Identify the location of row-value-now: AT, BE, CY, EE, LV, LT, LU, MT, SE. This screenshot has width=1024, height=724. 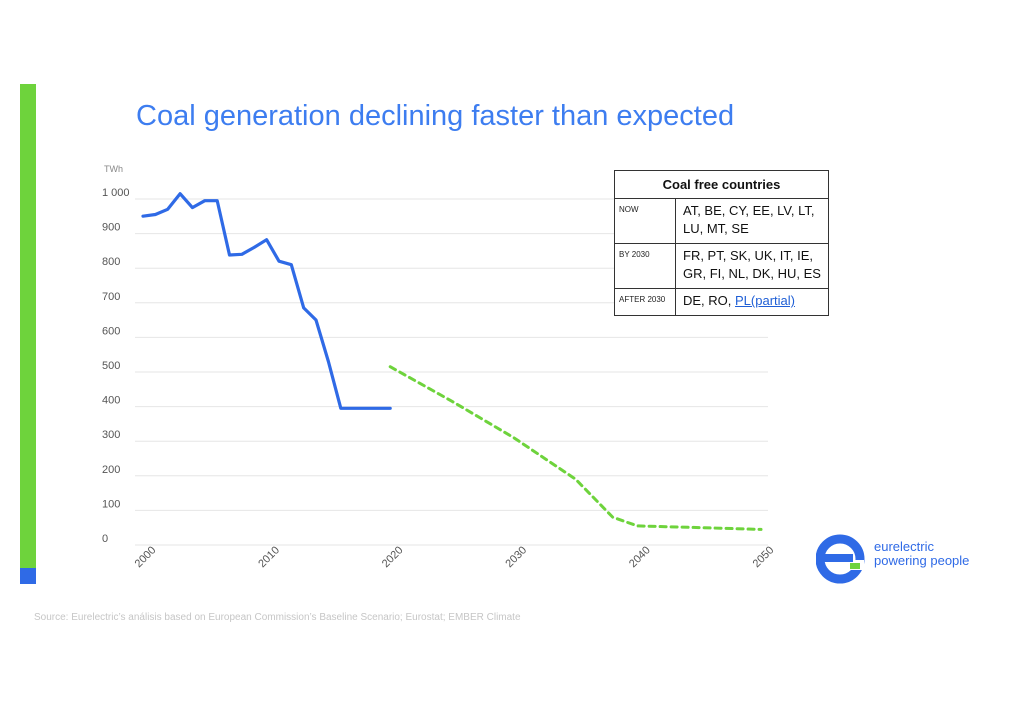
(749, 219).